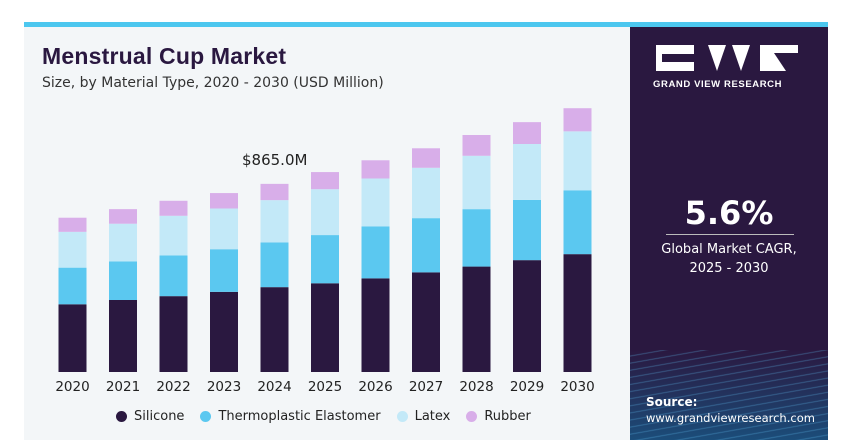 This screenshot has height=447, width=867. Describe the element at coordinates (375, 325) in the screenshot. I see `bar-silicone-2026` at that location.